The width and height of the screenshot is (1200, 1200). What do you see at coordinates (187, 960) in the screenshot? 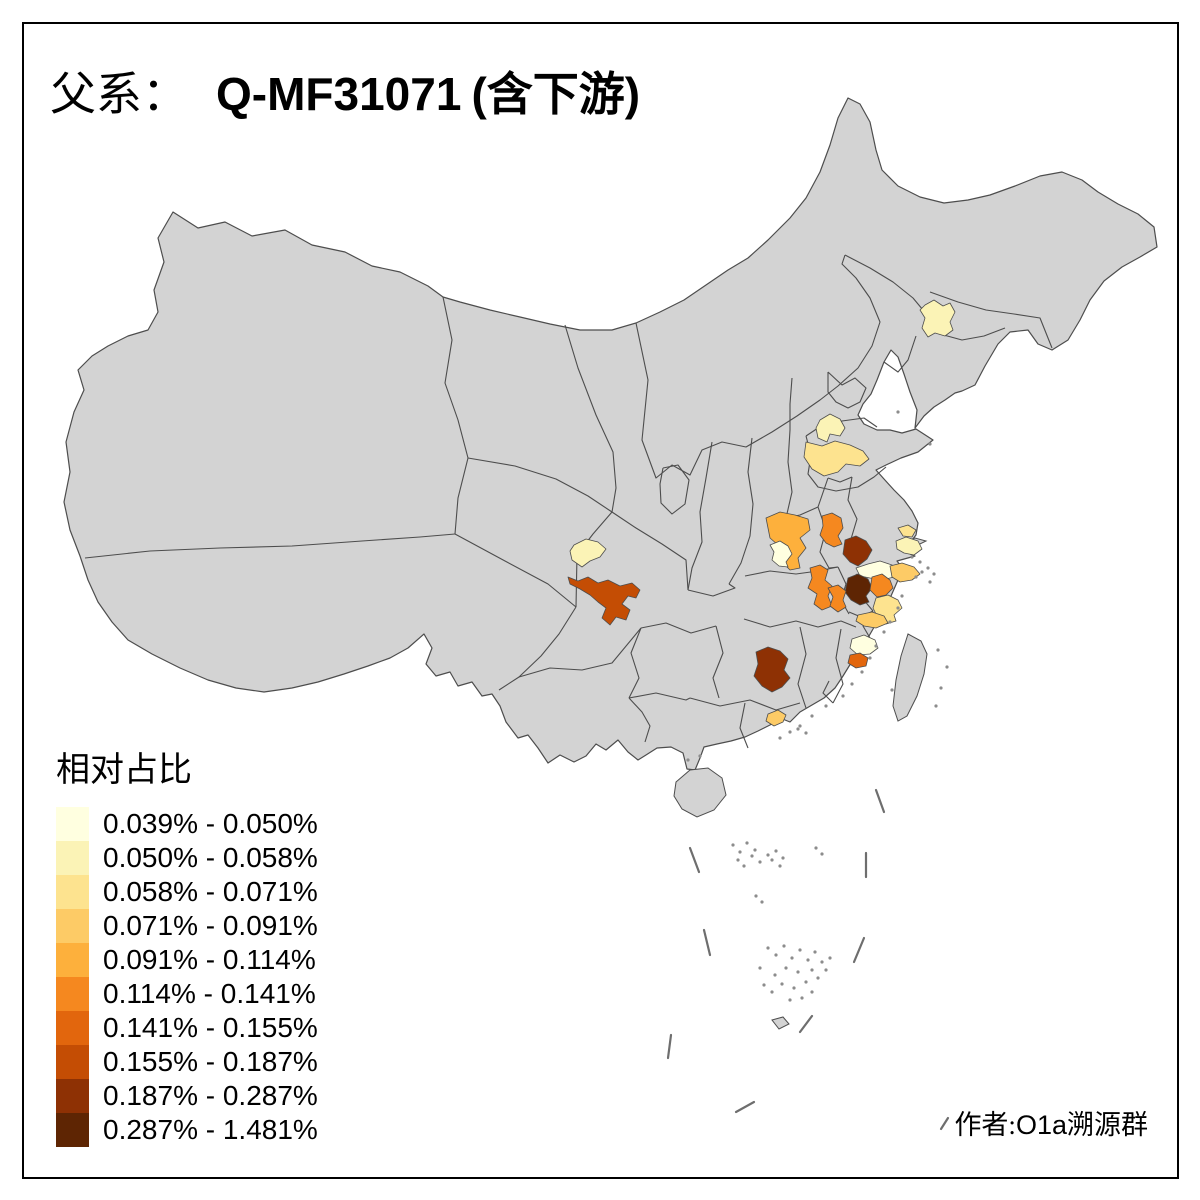
I see `legend-row: 0.091% - 0.114%` at bounding box center [187, 960].